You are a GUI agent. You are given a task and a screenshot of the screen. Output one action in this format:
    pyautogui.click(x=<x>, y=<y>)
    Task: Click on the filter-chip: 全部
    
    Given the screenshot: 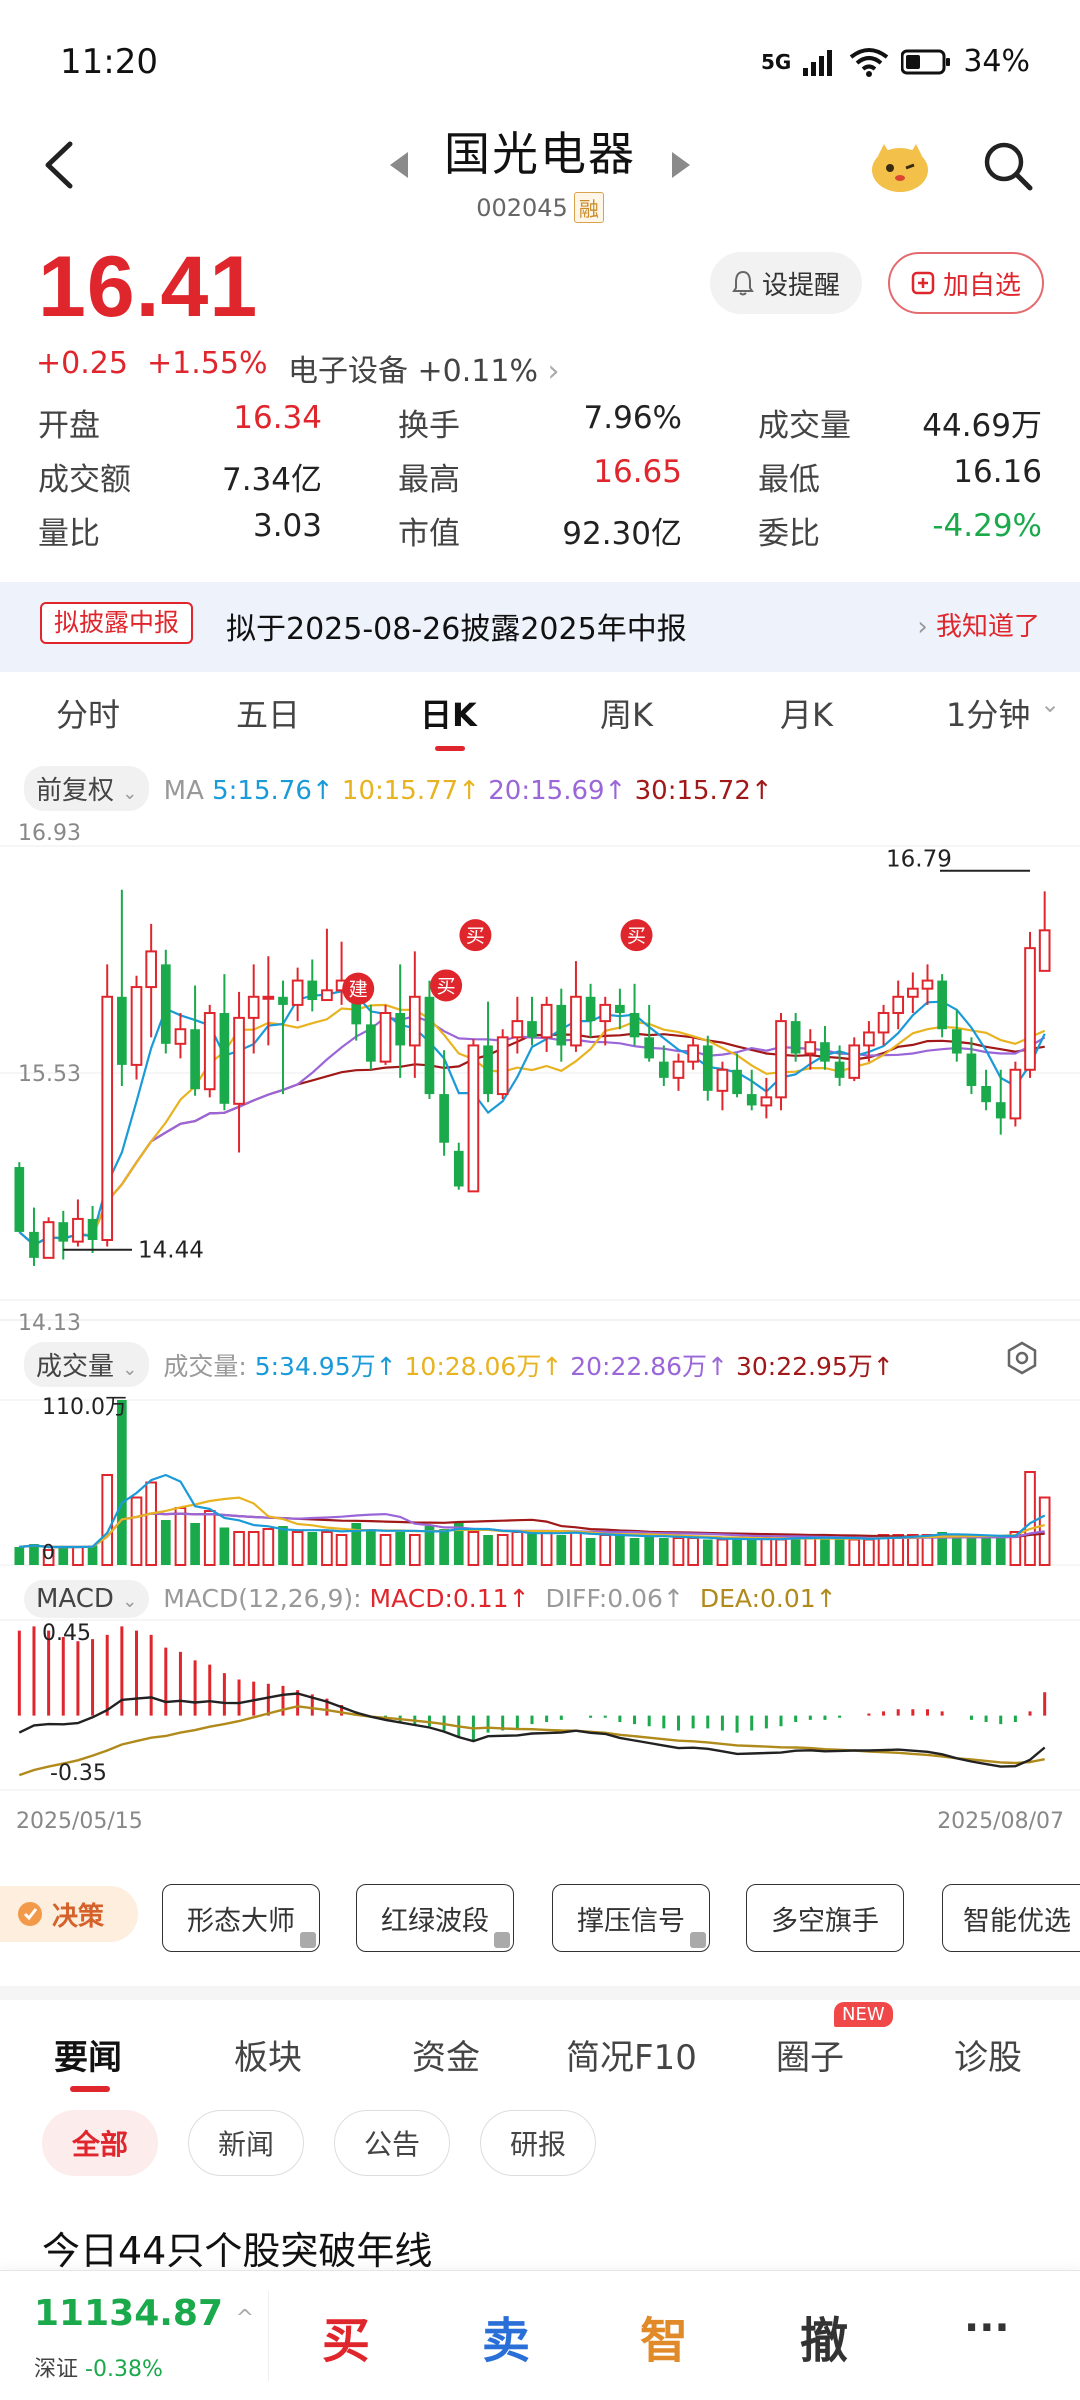 What is the action you would take?
    pyautogui.click(x=100, y=2143)
    